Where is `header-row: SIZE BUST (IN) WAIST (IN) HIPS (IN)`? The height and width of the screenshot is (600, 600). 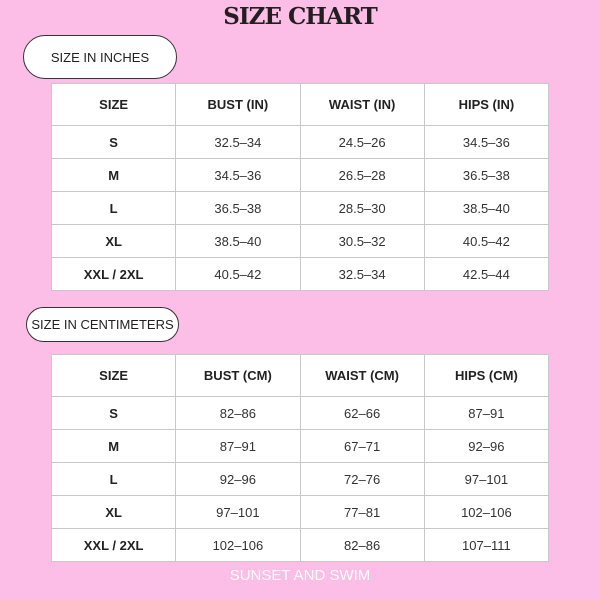 header-row: SIZE BUST (IN) WAIST (IN) HIPS (IN) is located at coordinates (300, 104).